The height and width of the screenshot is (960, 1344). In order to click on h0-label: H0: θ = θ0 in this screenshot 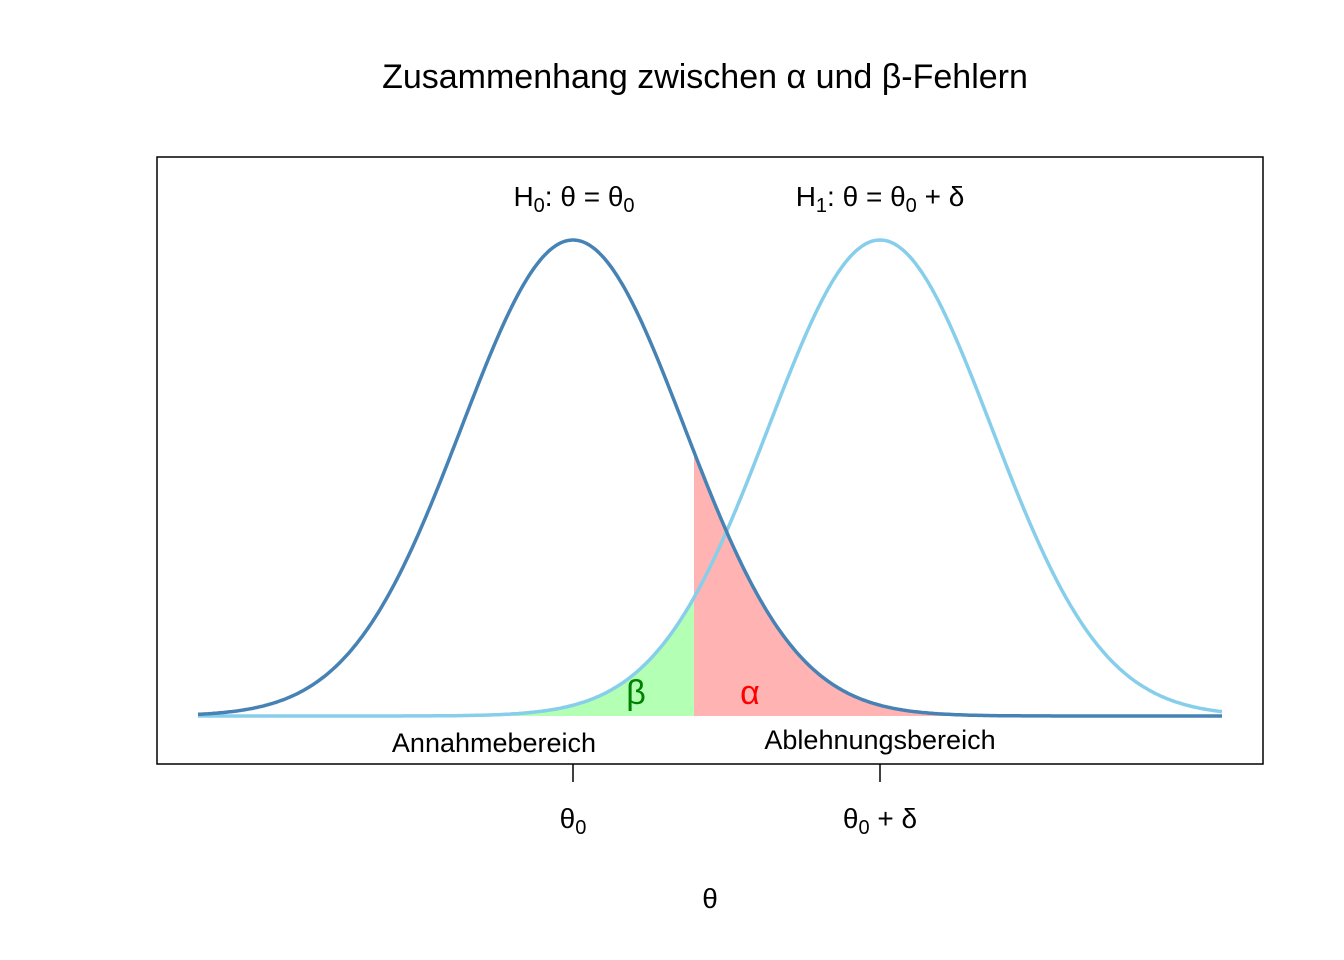, I will do `click(573, 199)`.